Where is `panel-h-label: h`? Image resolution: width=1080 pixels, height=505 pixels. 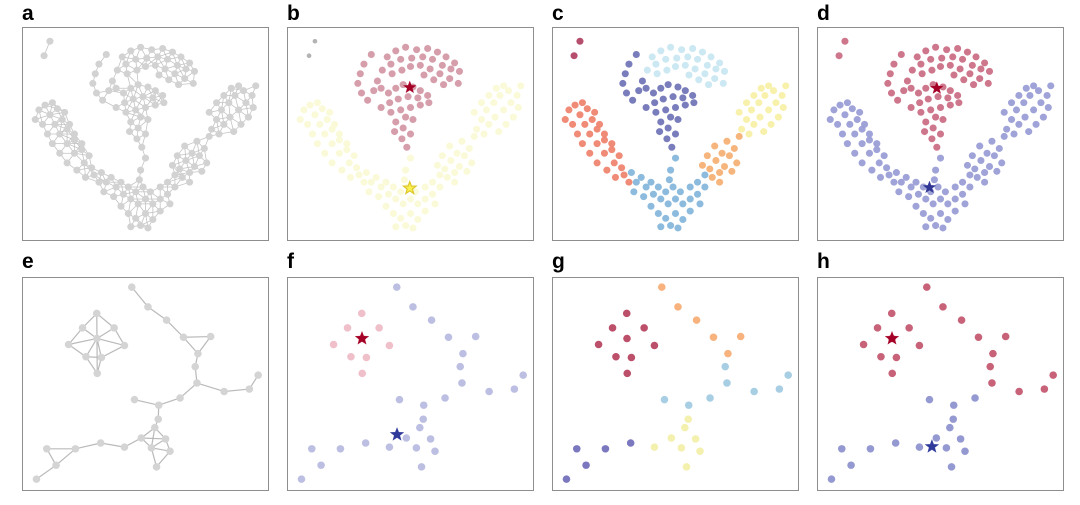
panel-h-label: h is located at coordinates (823, 261).